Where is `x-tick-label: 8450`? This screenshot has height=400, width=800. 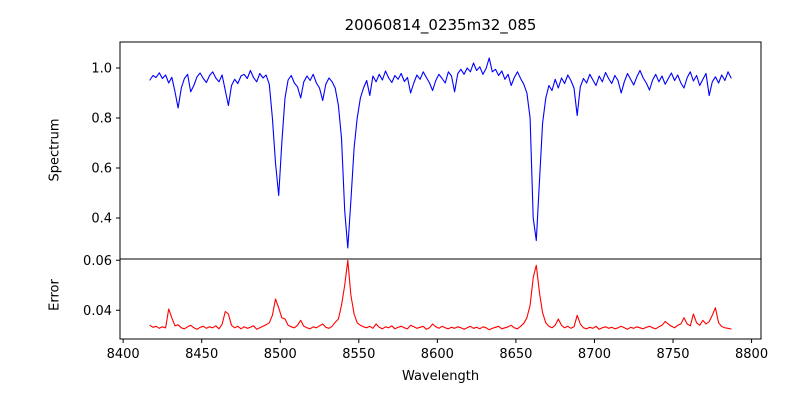
x-tick-label: 8450 is located at coordinates (201, 354).